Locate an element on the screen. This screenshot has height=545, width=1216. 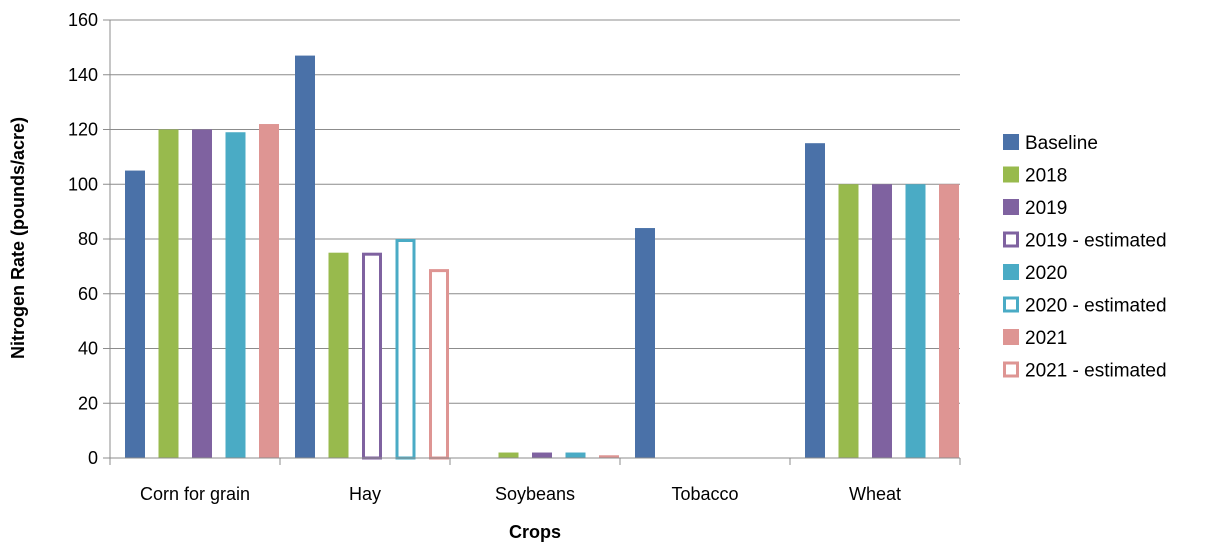
legend-swatch-2021 is located at coordinates (1011, 337).